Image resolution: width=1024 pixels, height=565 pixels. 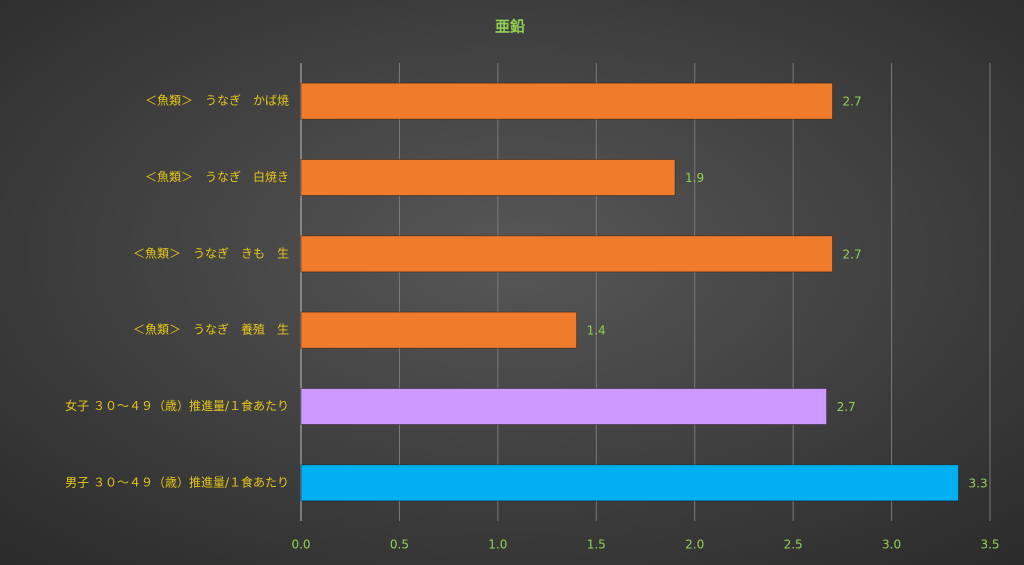 I want to click on x-tick-label: 1.5, so click(x=596, y=545).